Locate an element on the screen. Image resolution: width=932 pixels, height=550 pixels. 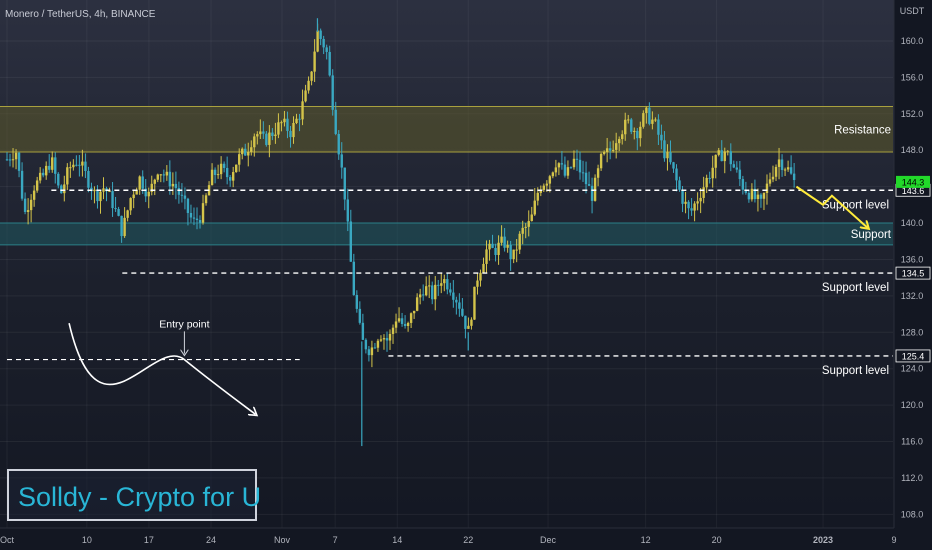
price-tick-label: 152.0 is located at coordinates (912, 114).